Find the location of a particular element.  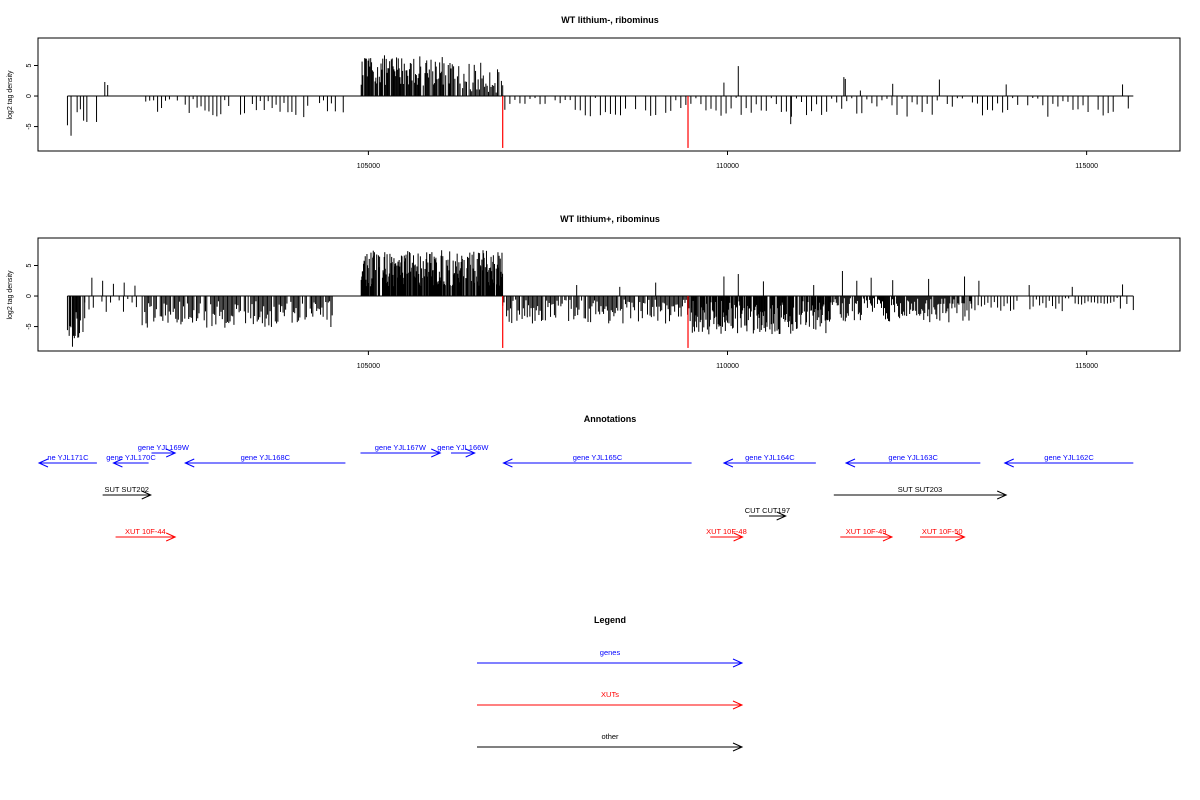

track-title: WT lithium+, ribominus is located at coordinates (610, 219).